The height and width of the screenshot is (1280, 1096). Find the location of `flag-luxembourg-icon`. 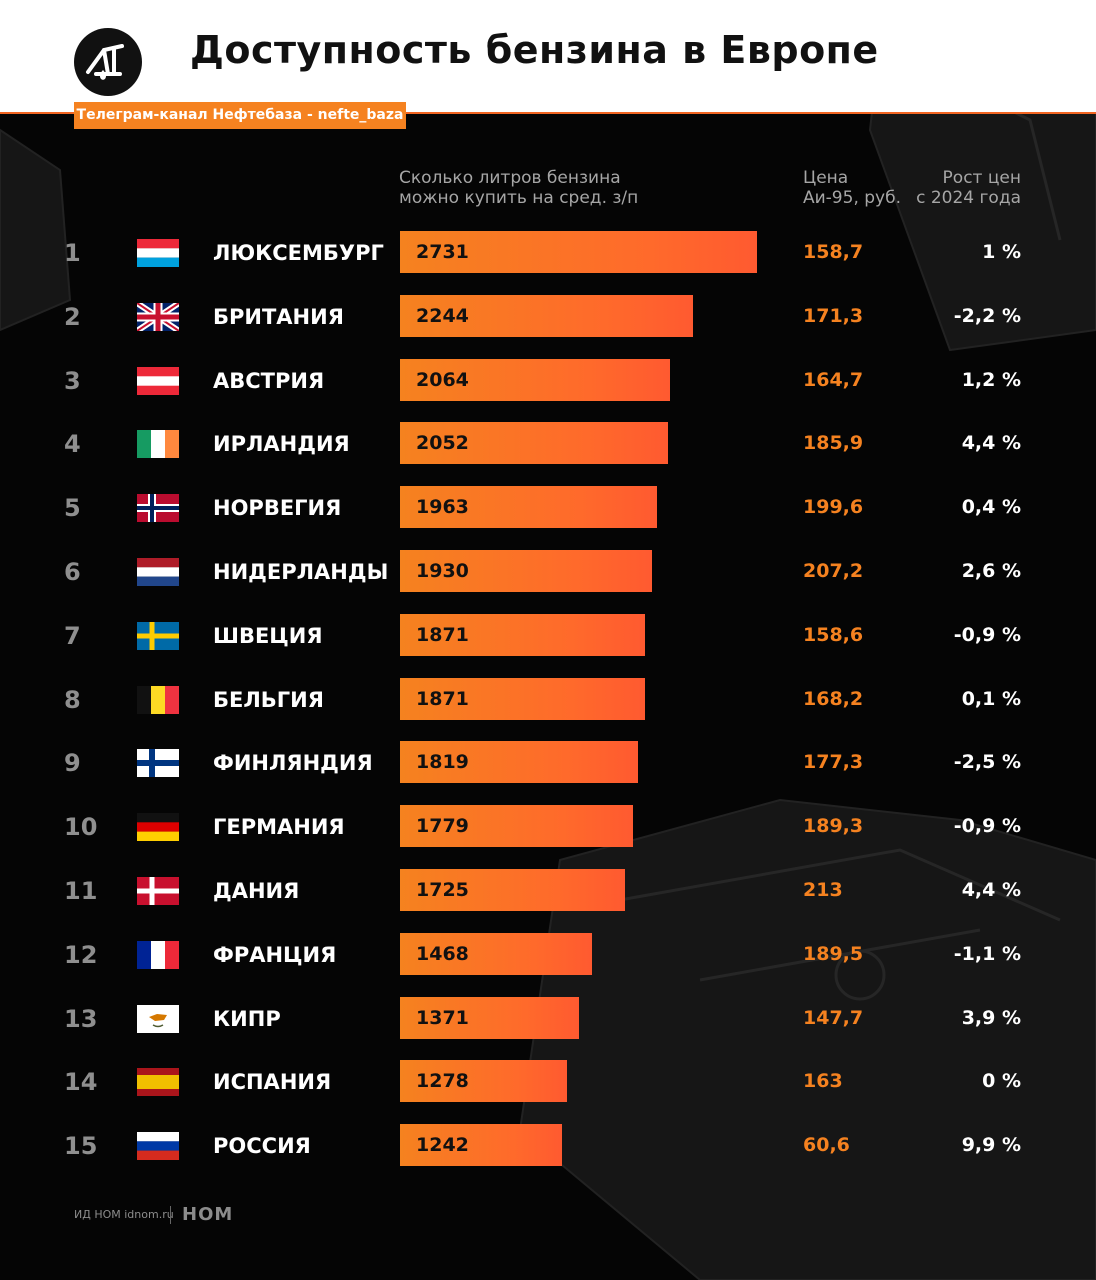

flag-luxembourg-icon is located at coordinates (158, 253).